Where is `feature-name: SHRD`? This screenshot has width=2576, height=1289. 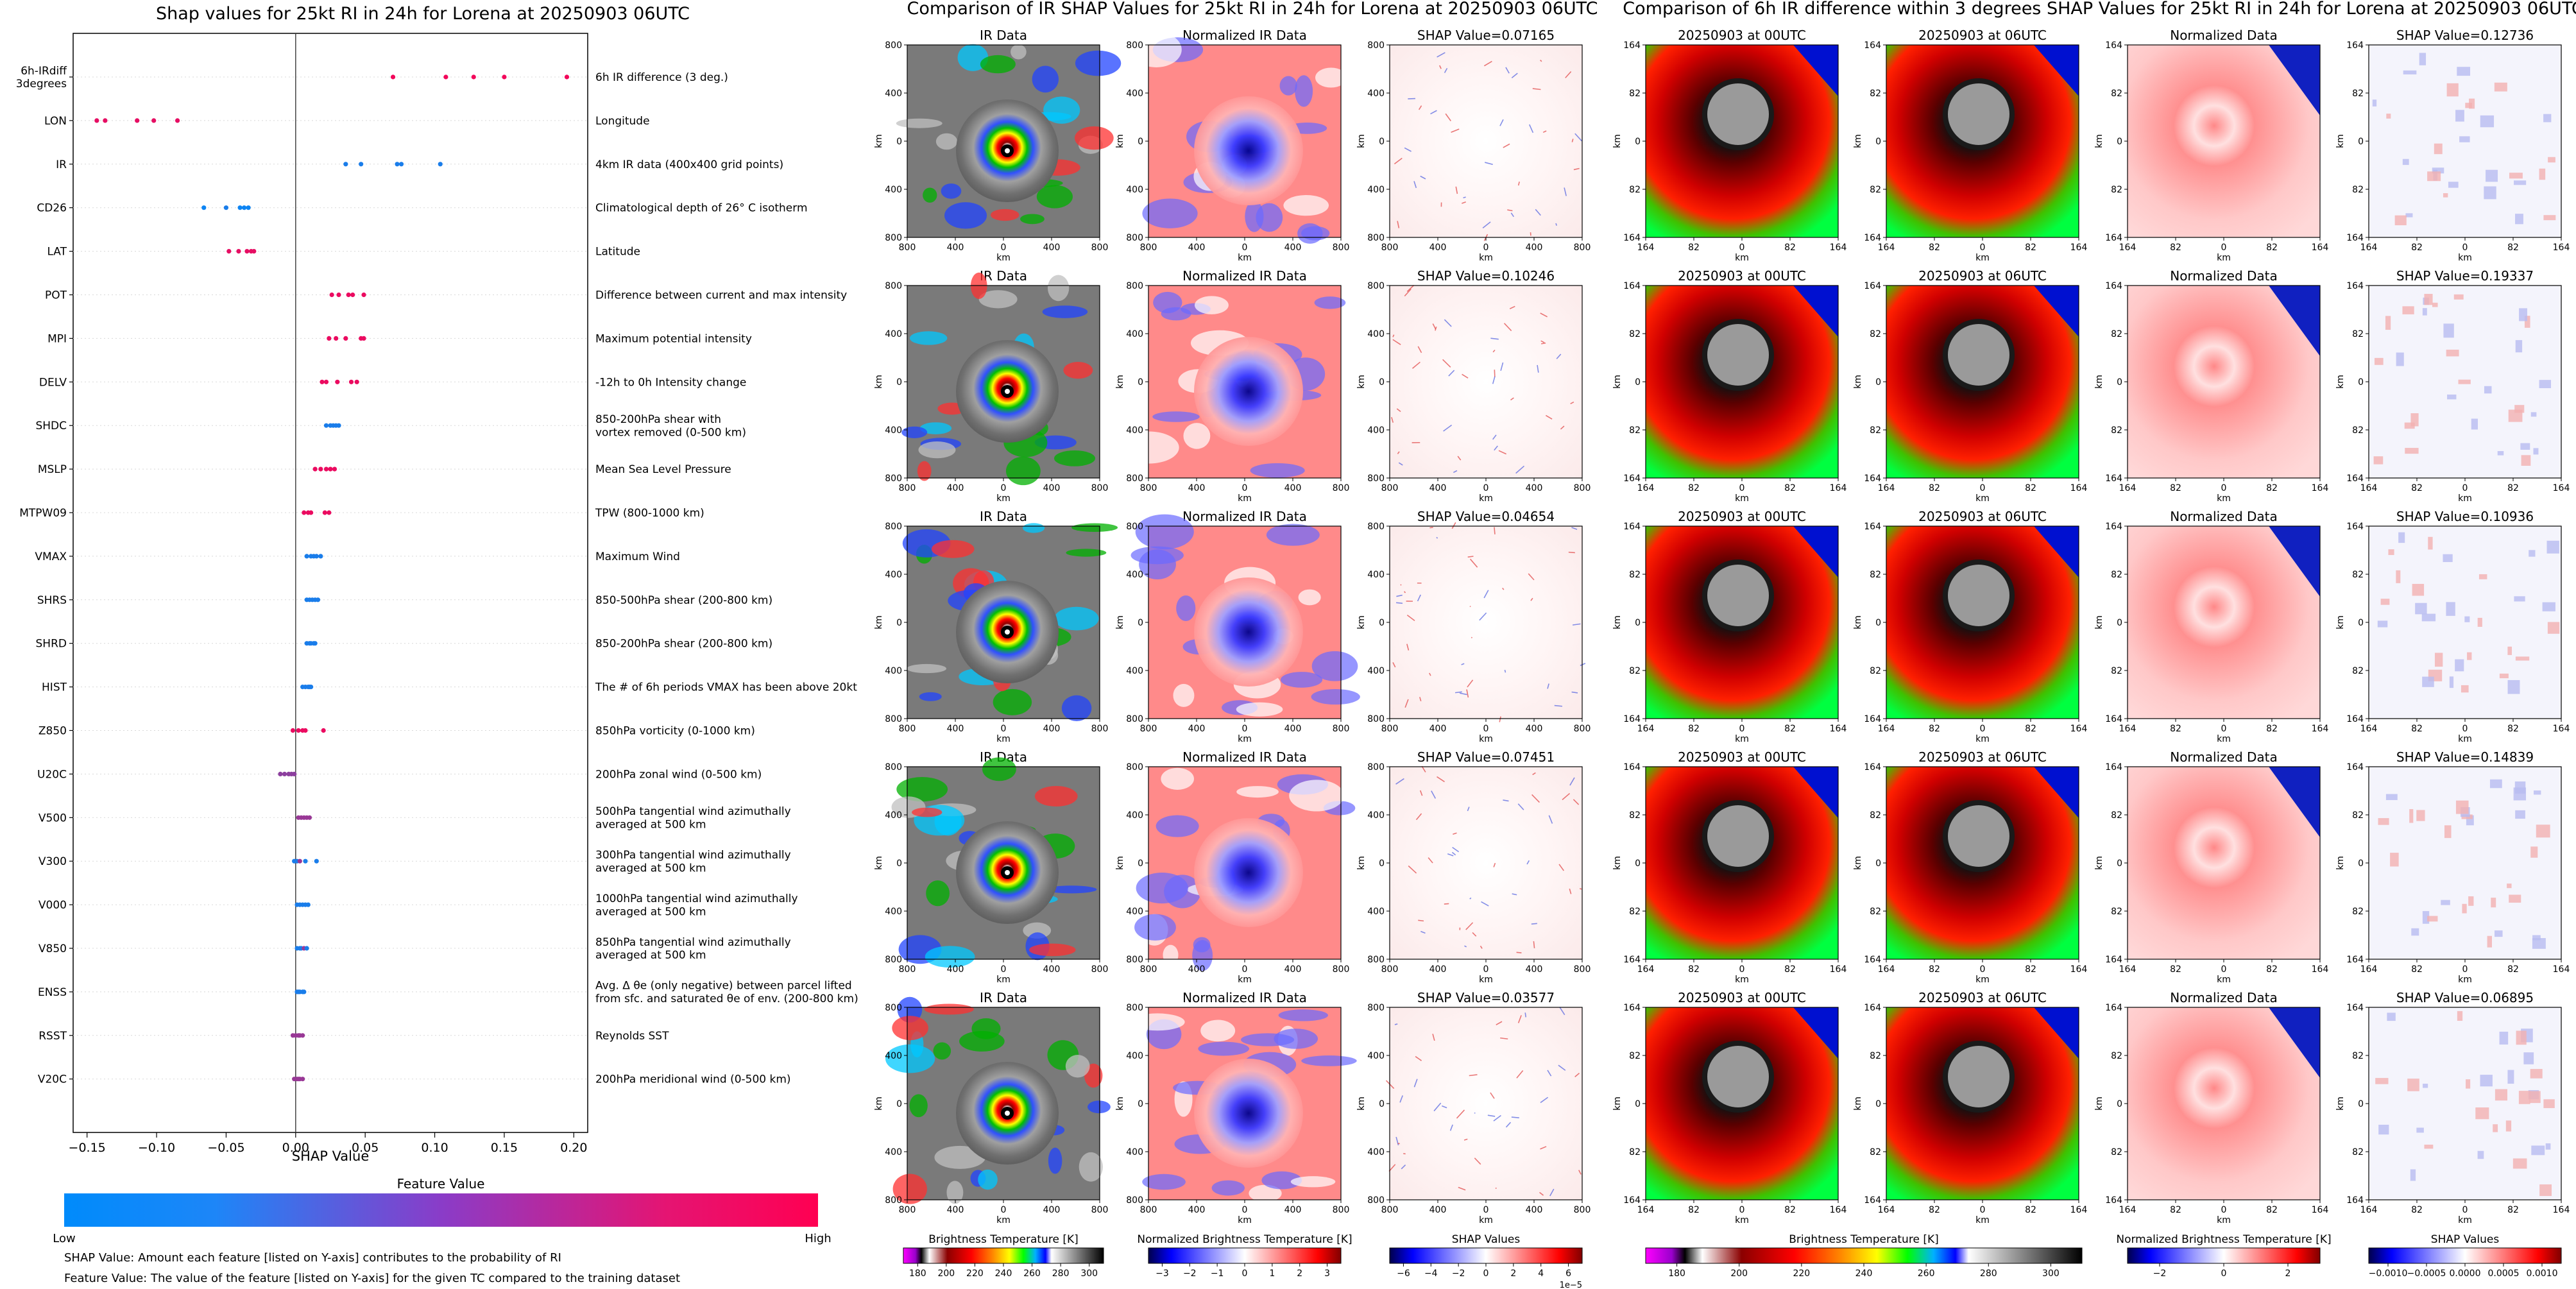
feature-name: SHRD is located at coordinates (51, 644).